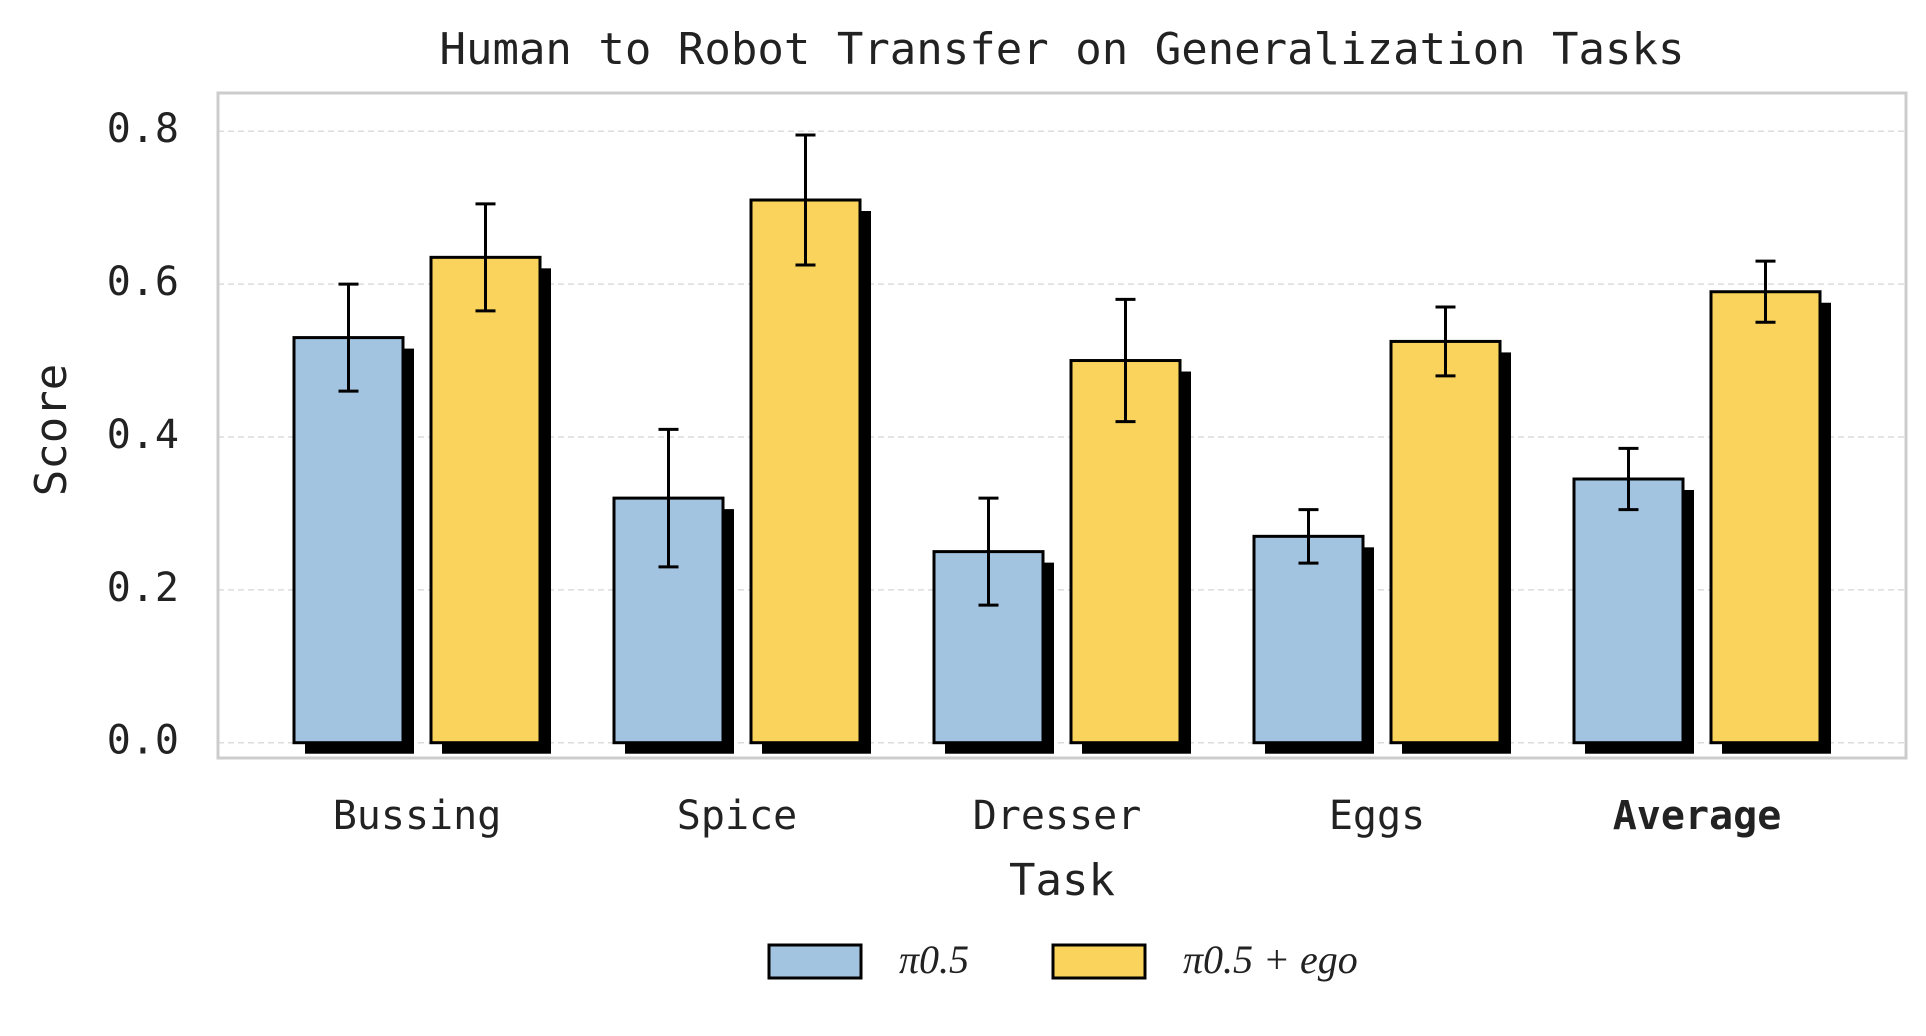 The height and width of the screenshot is (1036, 1926). I want to click on legend-label: π0.5 + ego, so click(1270, 959).